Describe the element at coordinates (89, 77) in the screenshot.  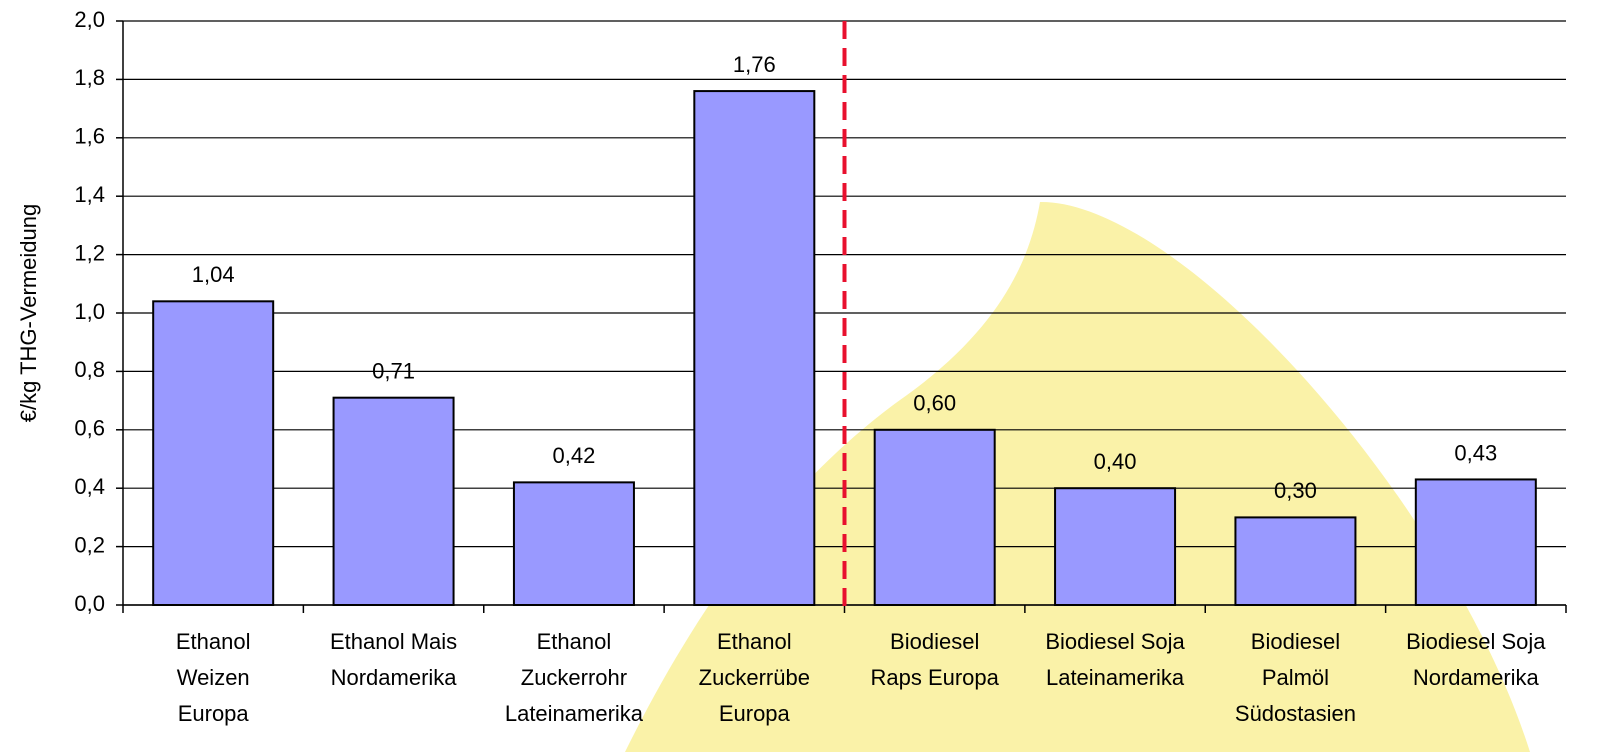
I see `y-tick-label: 1,8` at that location.